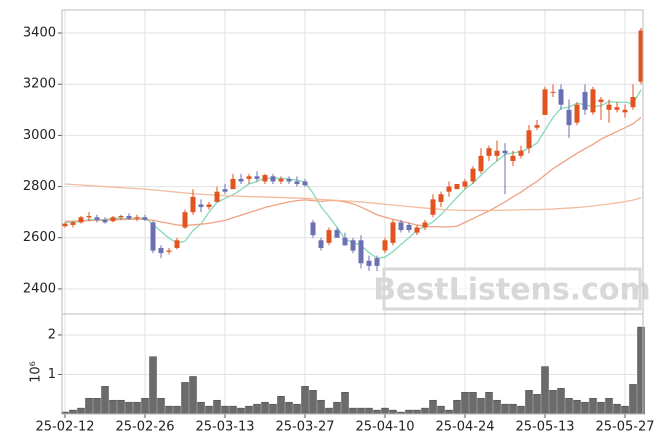 The width and height of the screenshot is (663, 444). Describe the element at coordinates (39, 237) in the screenshot. I see `y-tick-label: 2600` at that location.